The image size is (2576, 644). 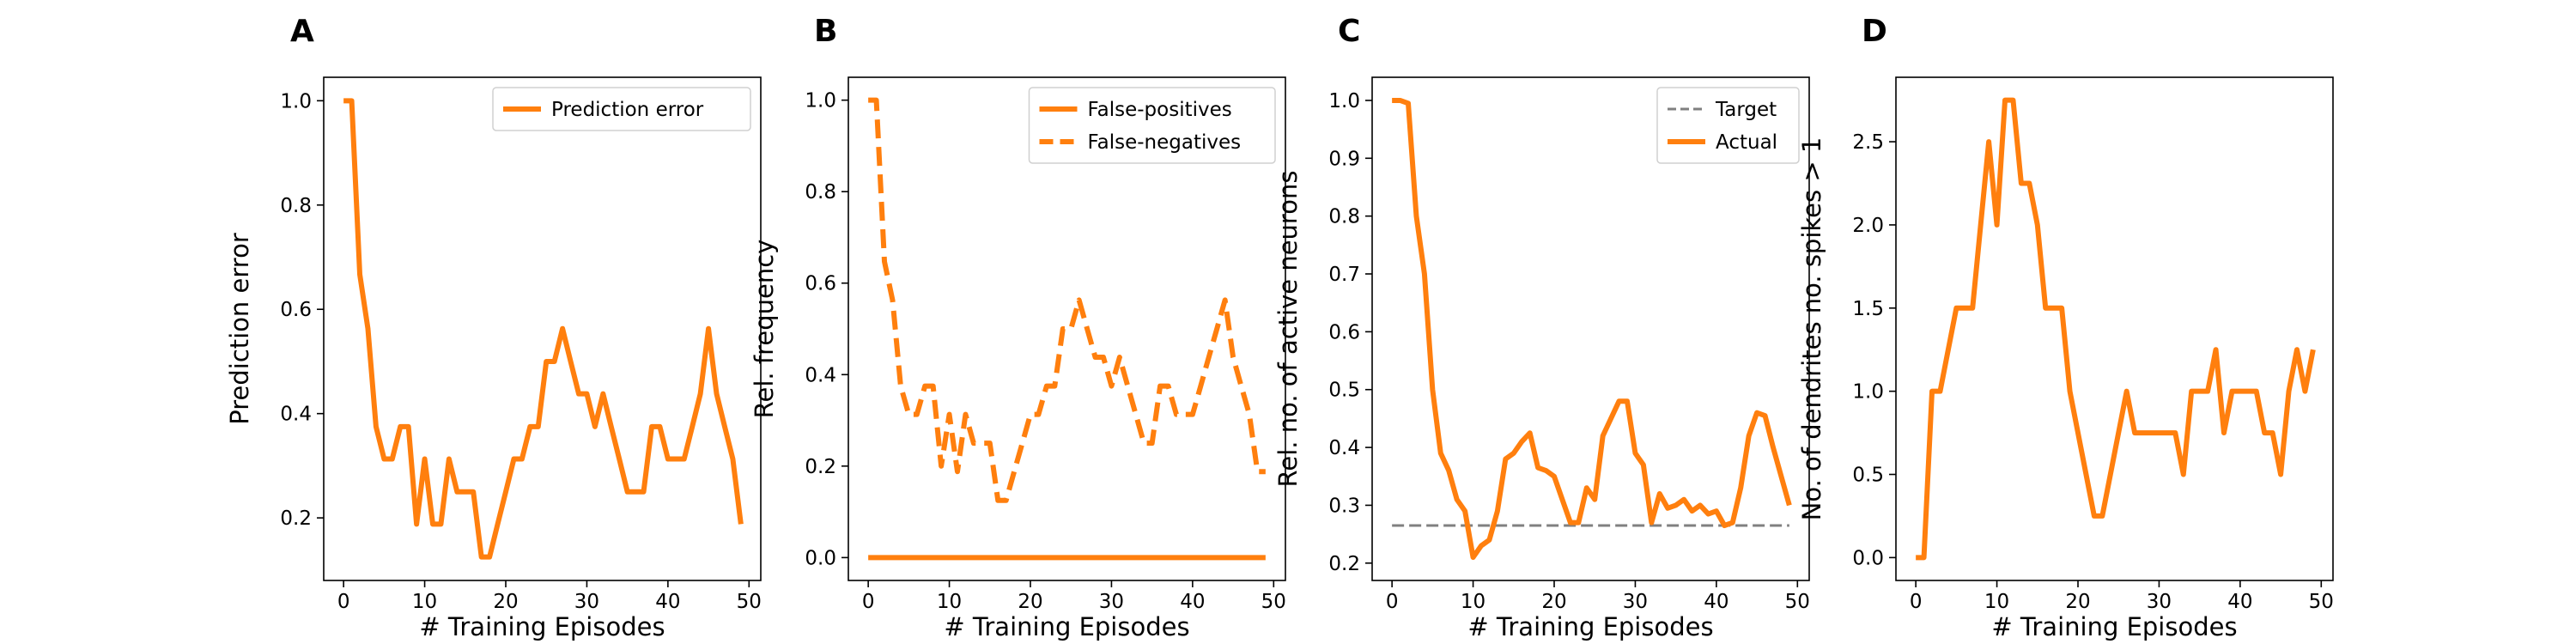 I want to click on legend: Target Actual, so click(x=1728, y=126).